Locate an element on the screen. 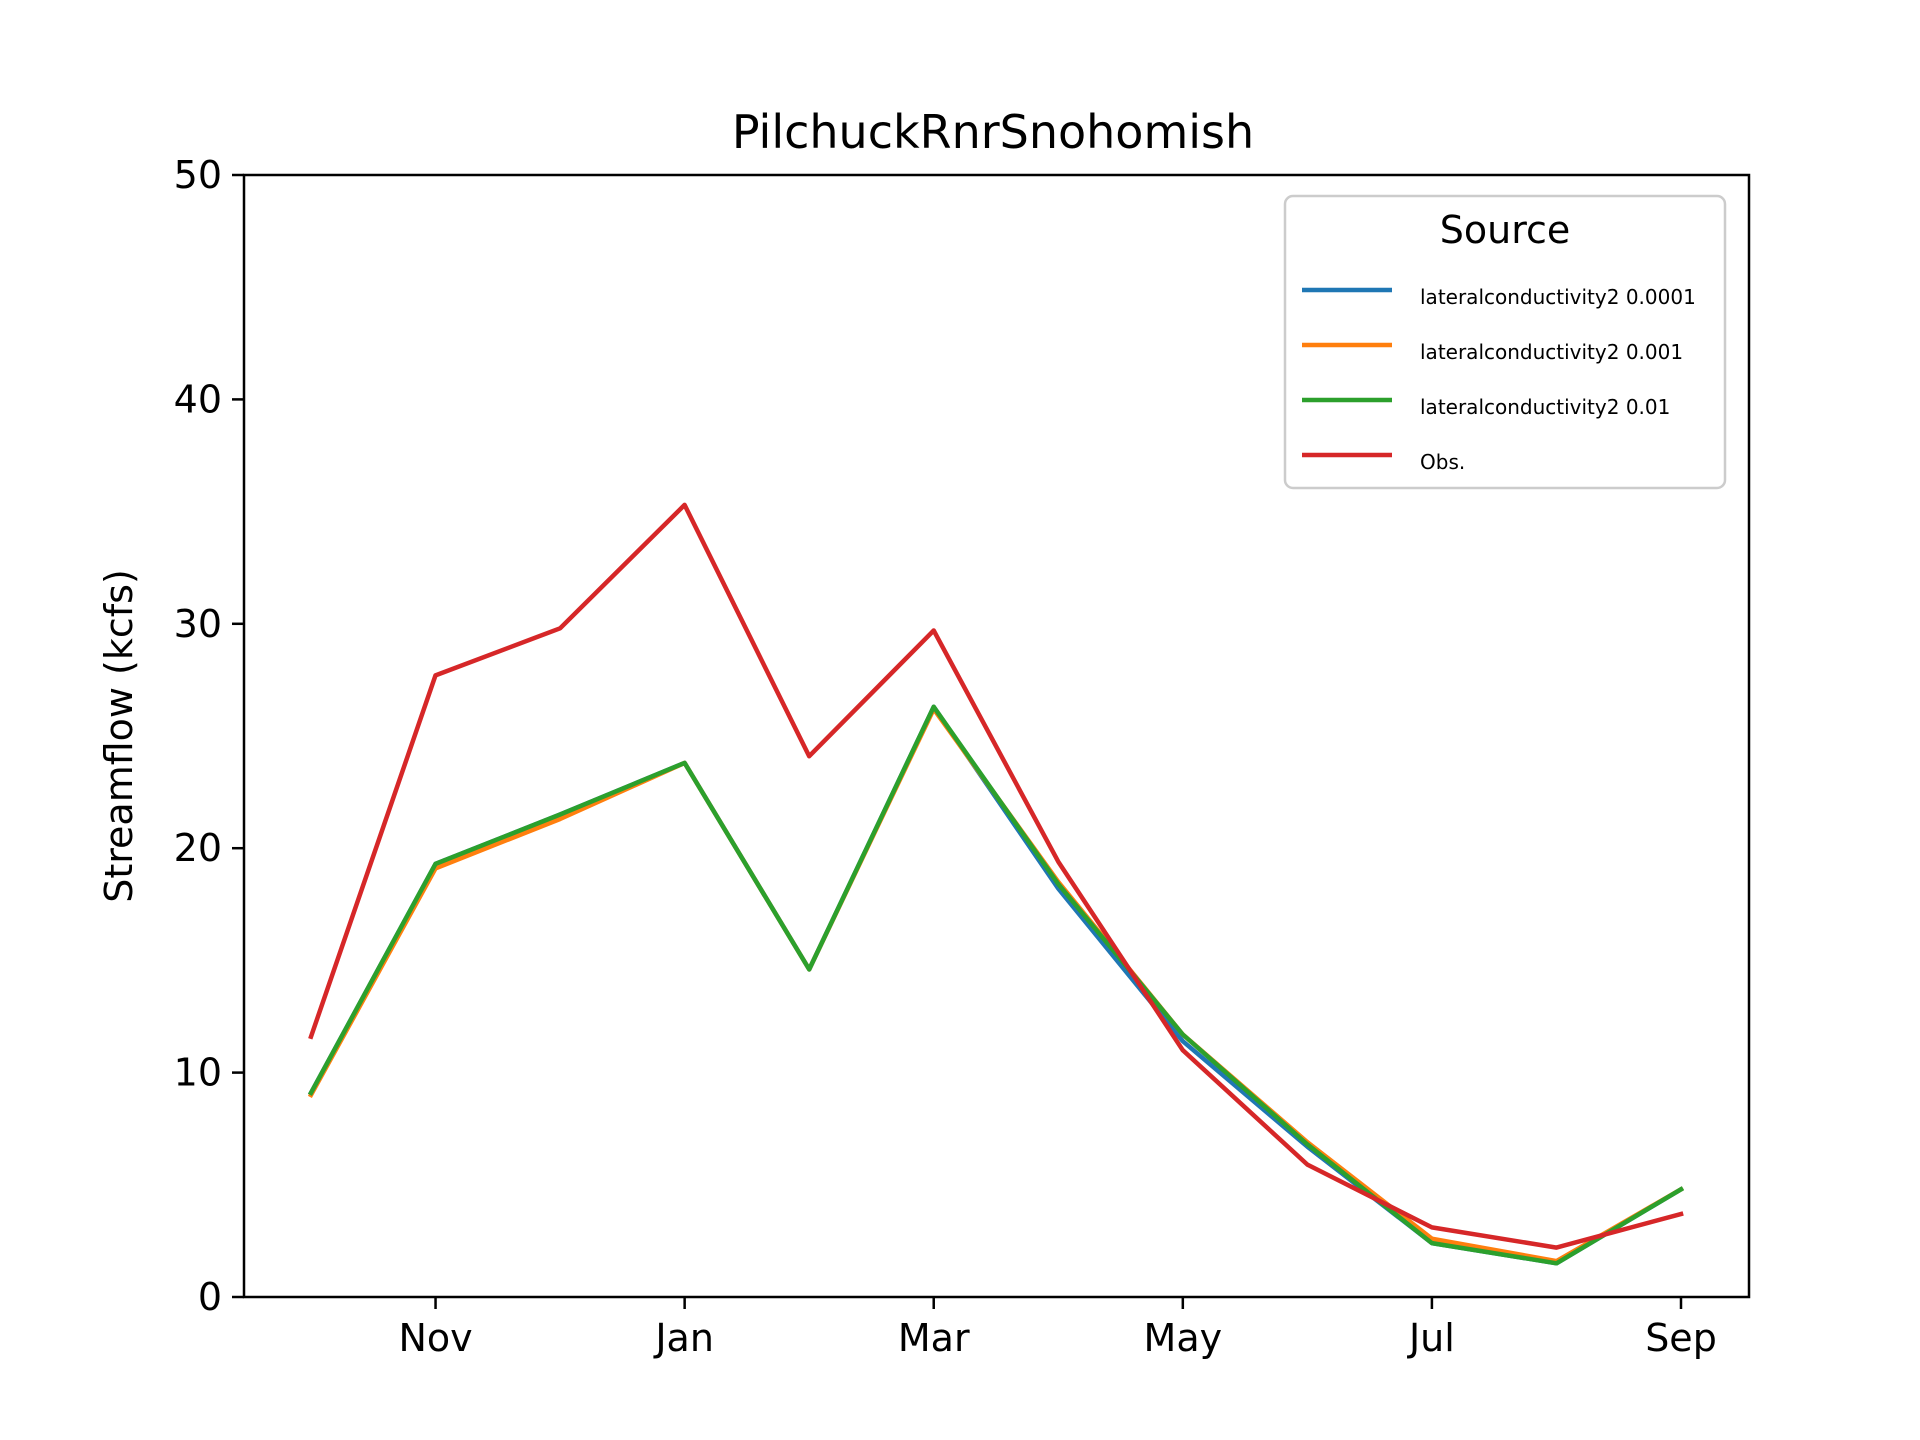  y-tick-label-4: 40 is located at coordinates (198, 399).